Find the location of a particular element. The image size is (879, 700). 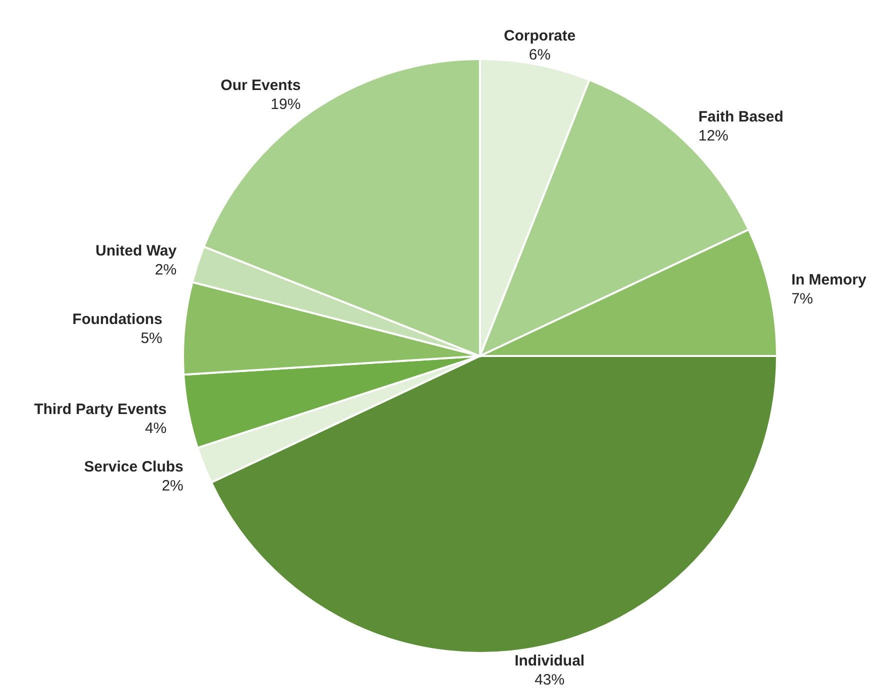

data-label: 5% is located at coordinates (151, 338).